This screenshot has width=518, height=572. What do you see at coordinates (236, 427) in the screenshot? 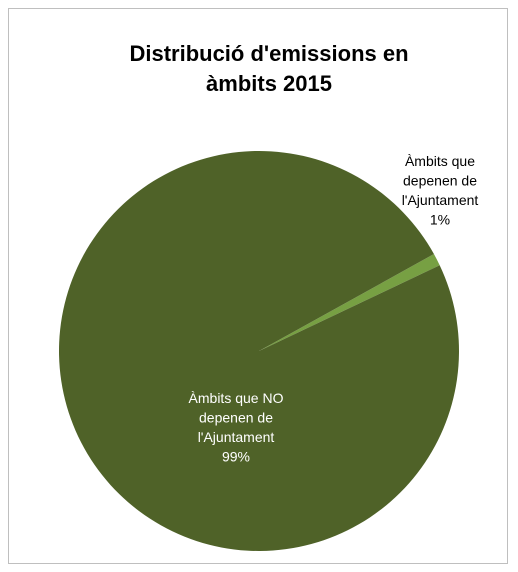
I see `pie-slice-label-2: Àmbits que NO depenen de l'Ajuntament 99%` at bounding box center [236, 427].